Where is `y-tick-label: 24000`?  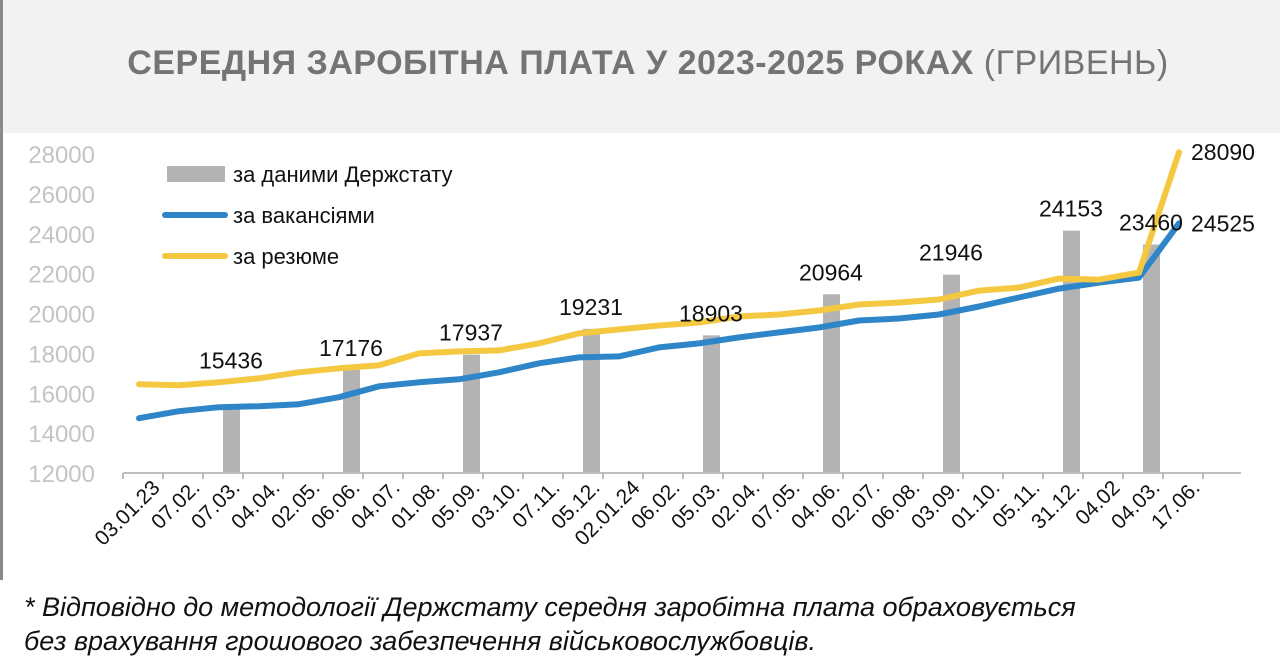
y-tick-label: 24000 is located at coordinates (61, 235).